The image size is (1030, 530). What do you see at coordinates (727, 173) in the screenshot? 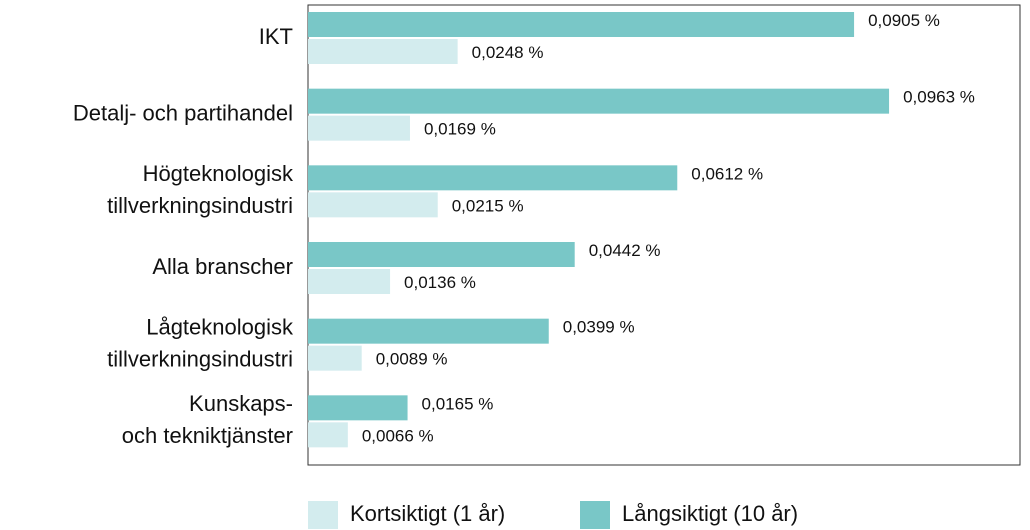
I see `value-label: 0,0612 %` at bounding box center [727, 173].